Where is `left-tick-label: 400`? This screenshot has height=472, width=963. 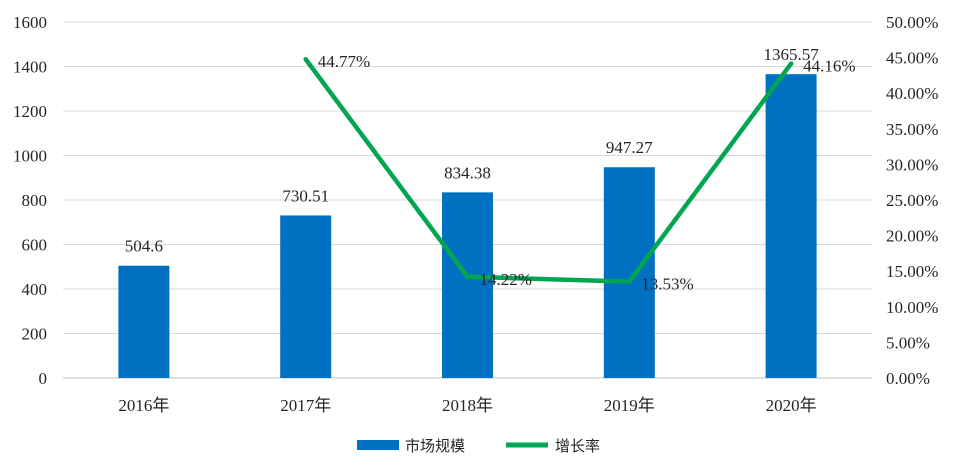
left-tick-label: 400 is located at coordinates (35, 289).